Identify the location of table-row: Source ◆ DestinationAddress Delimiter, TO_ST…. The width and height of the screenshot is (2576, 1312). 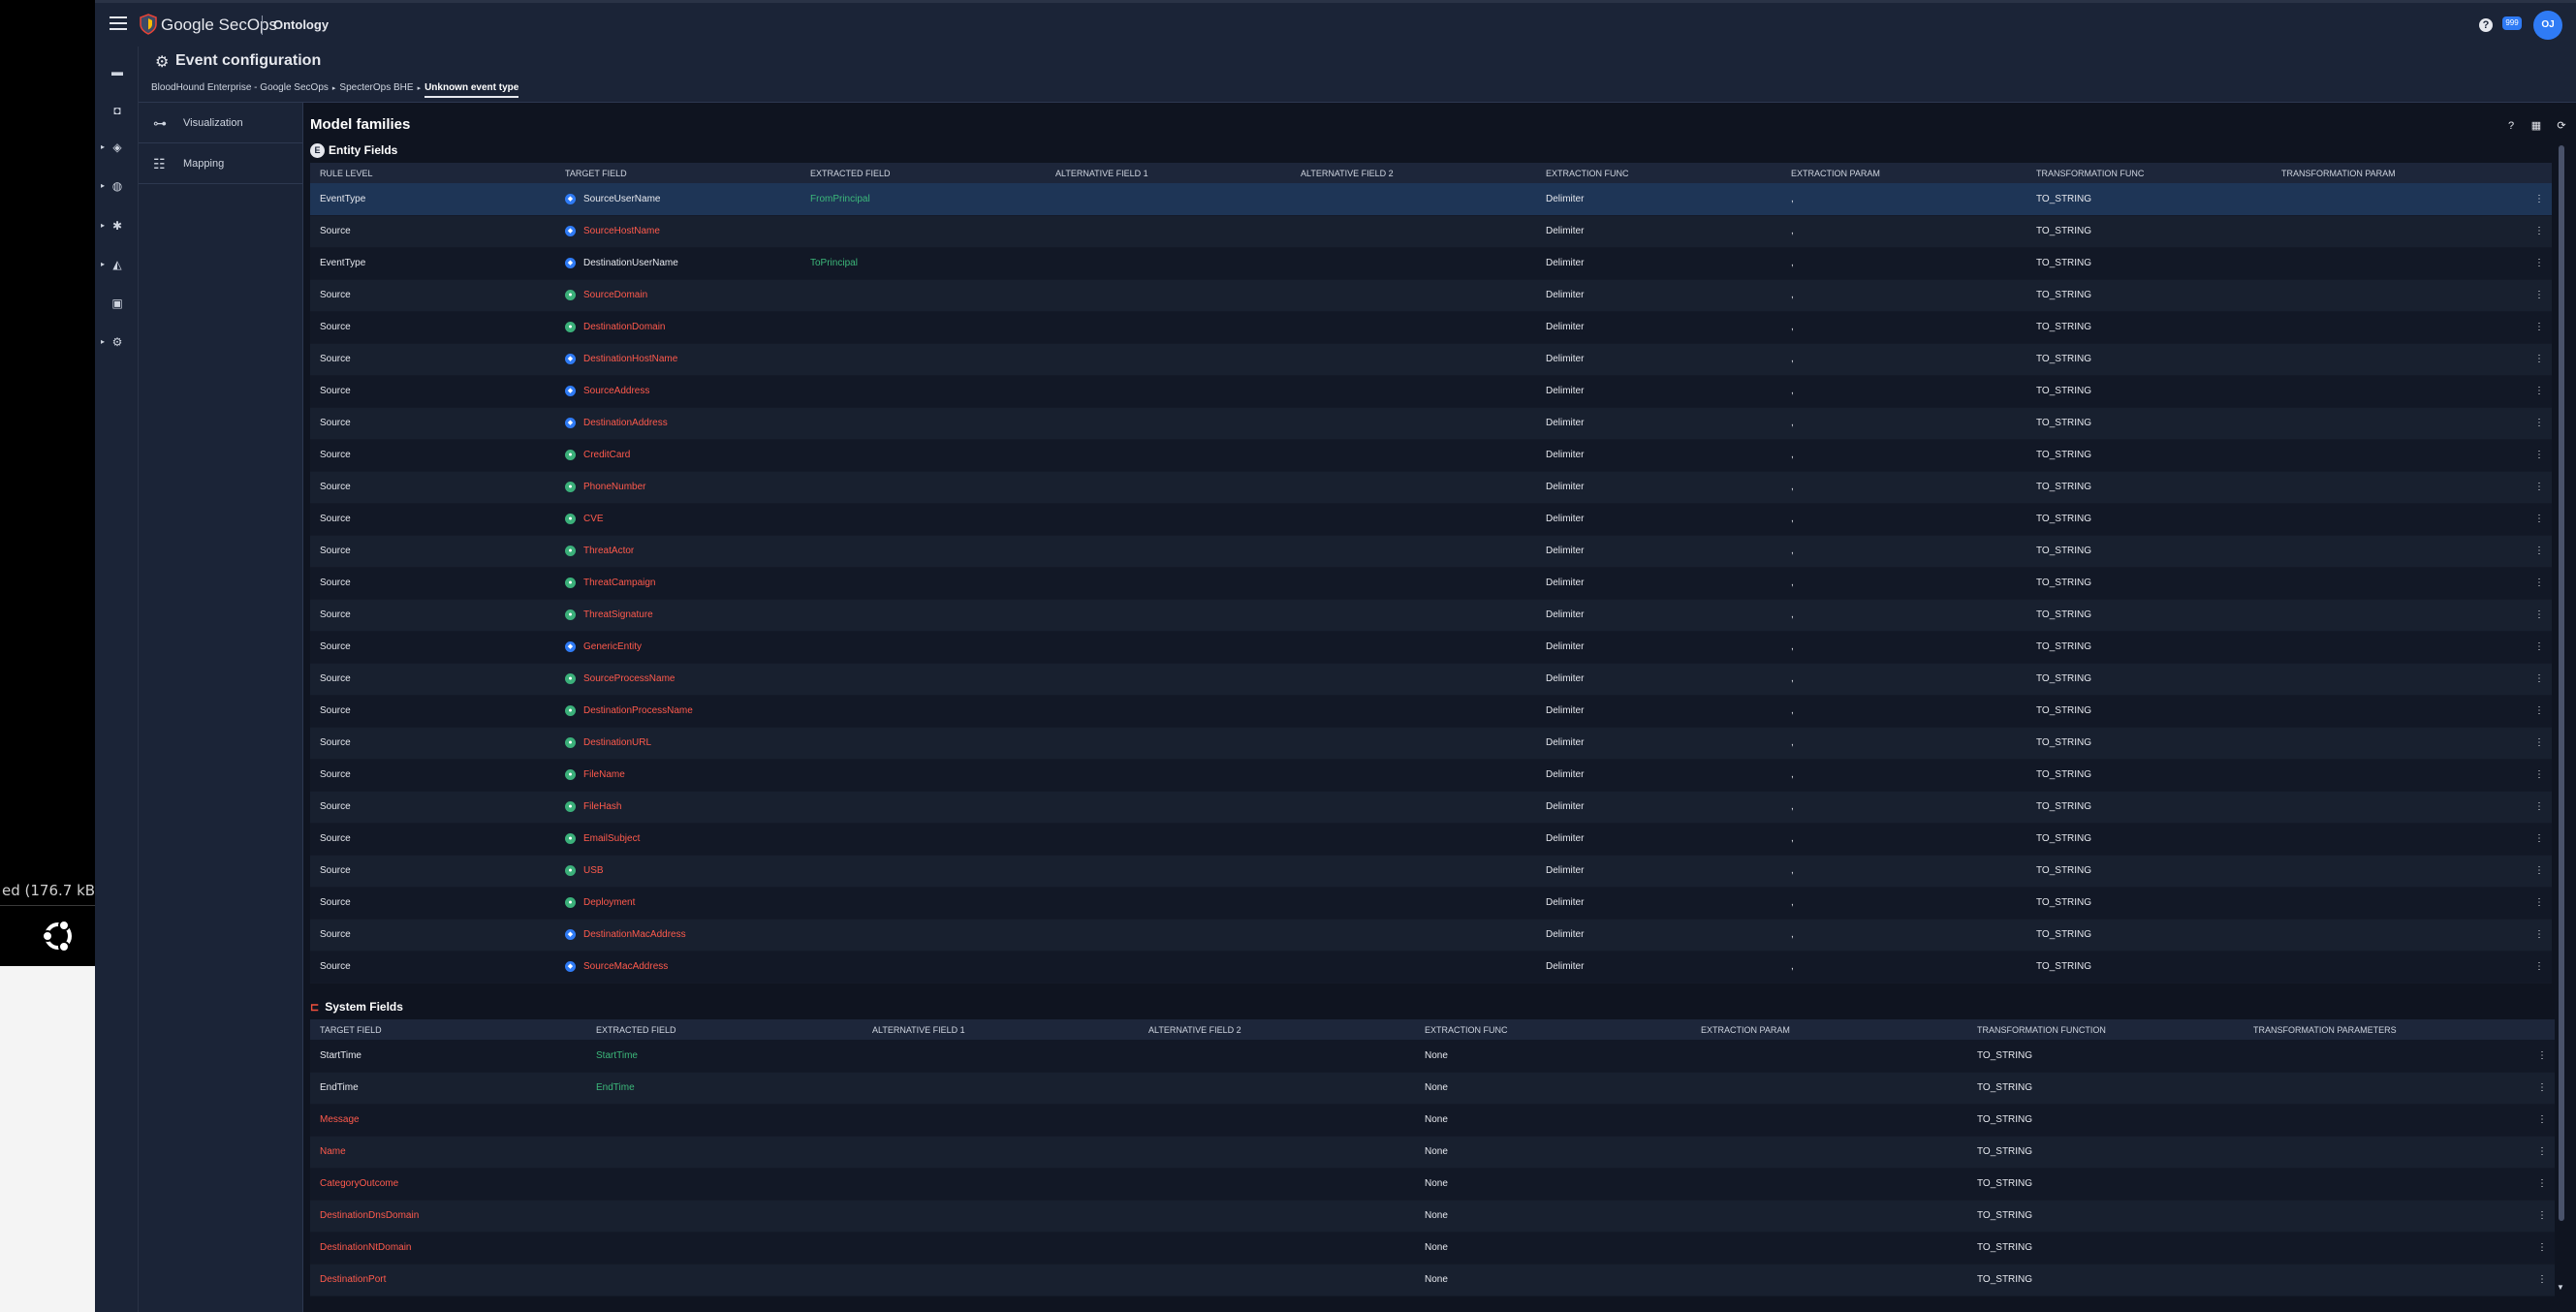
(1431, 423).